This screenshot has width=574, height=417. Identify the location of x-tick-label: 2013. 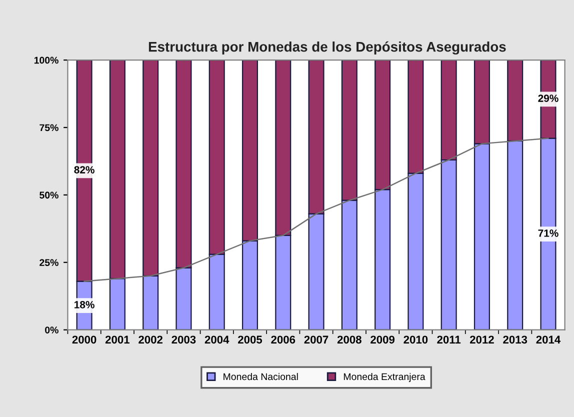
(515, 340).